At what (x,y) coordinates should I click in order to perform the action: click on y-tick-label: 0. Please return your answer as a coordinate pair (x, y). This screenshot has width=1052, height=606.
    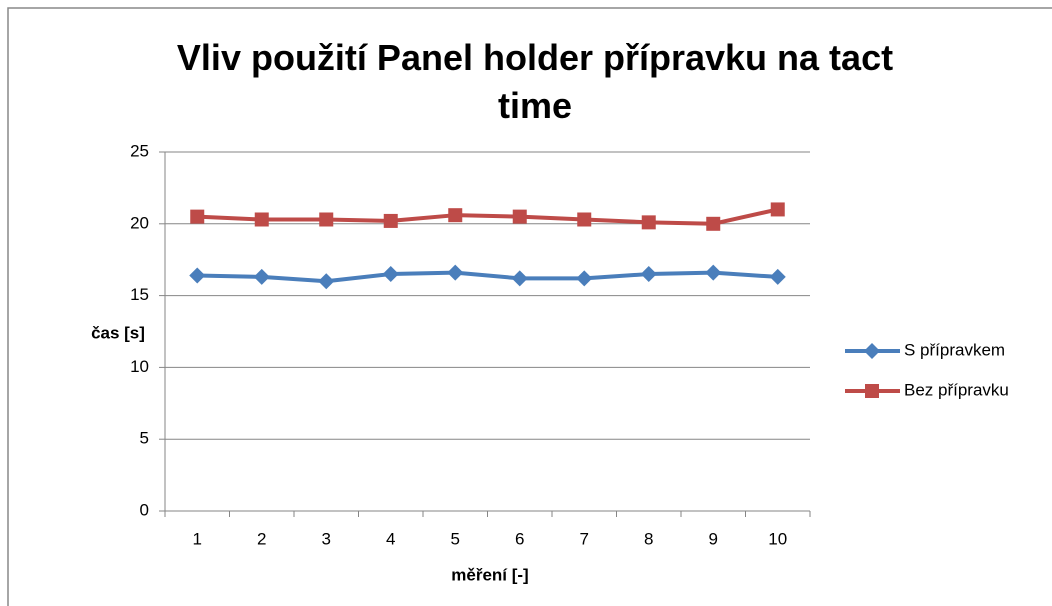
    Looking at the image, I should click on (144, 509).